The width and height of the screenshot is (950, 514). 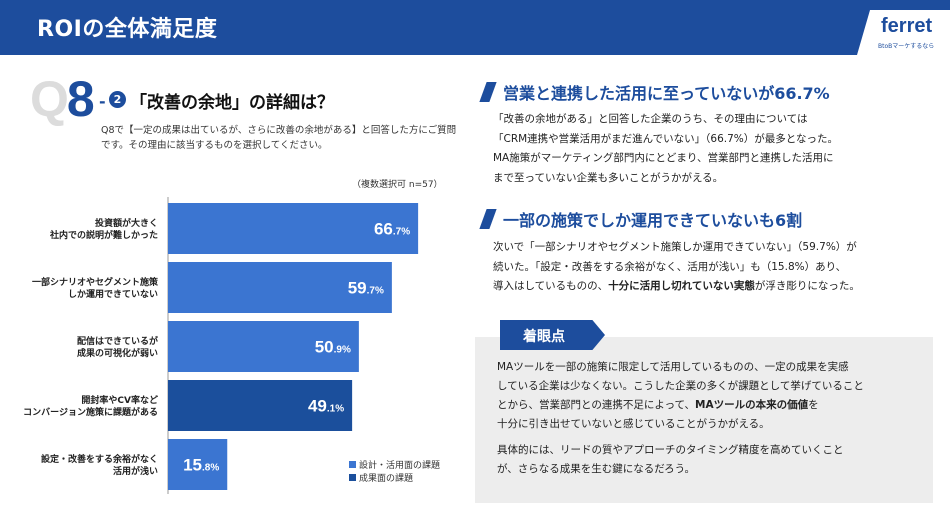 I want to click on chart-value-label: 49.1%, so click(x=326, y=406).